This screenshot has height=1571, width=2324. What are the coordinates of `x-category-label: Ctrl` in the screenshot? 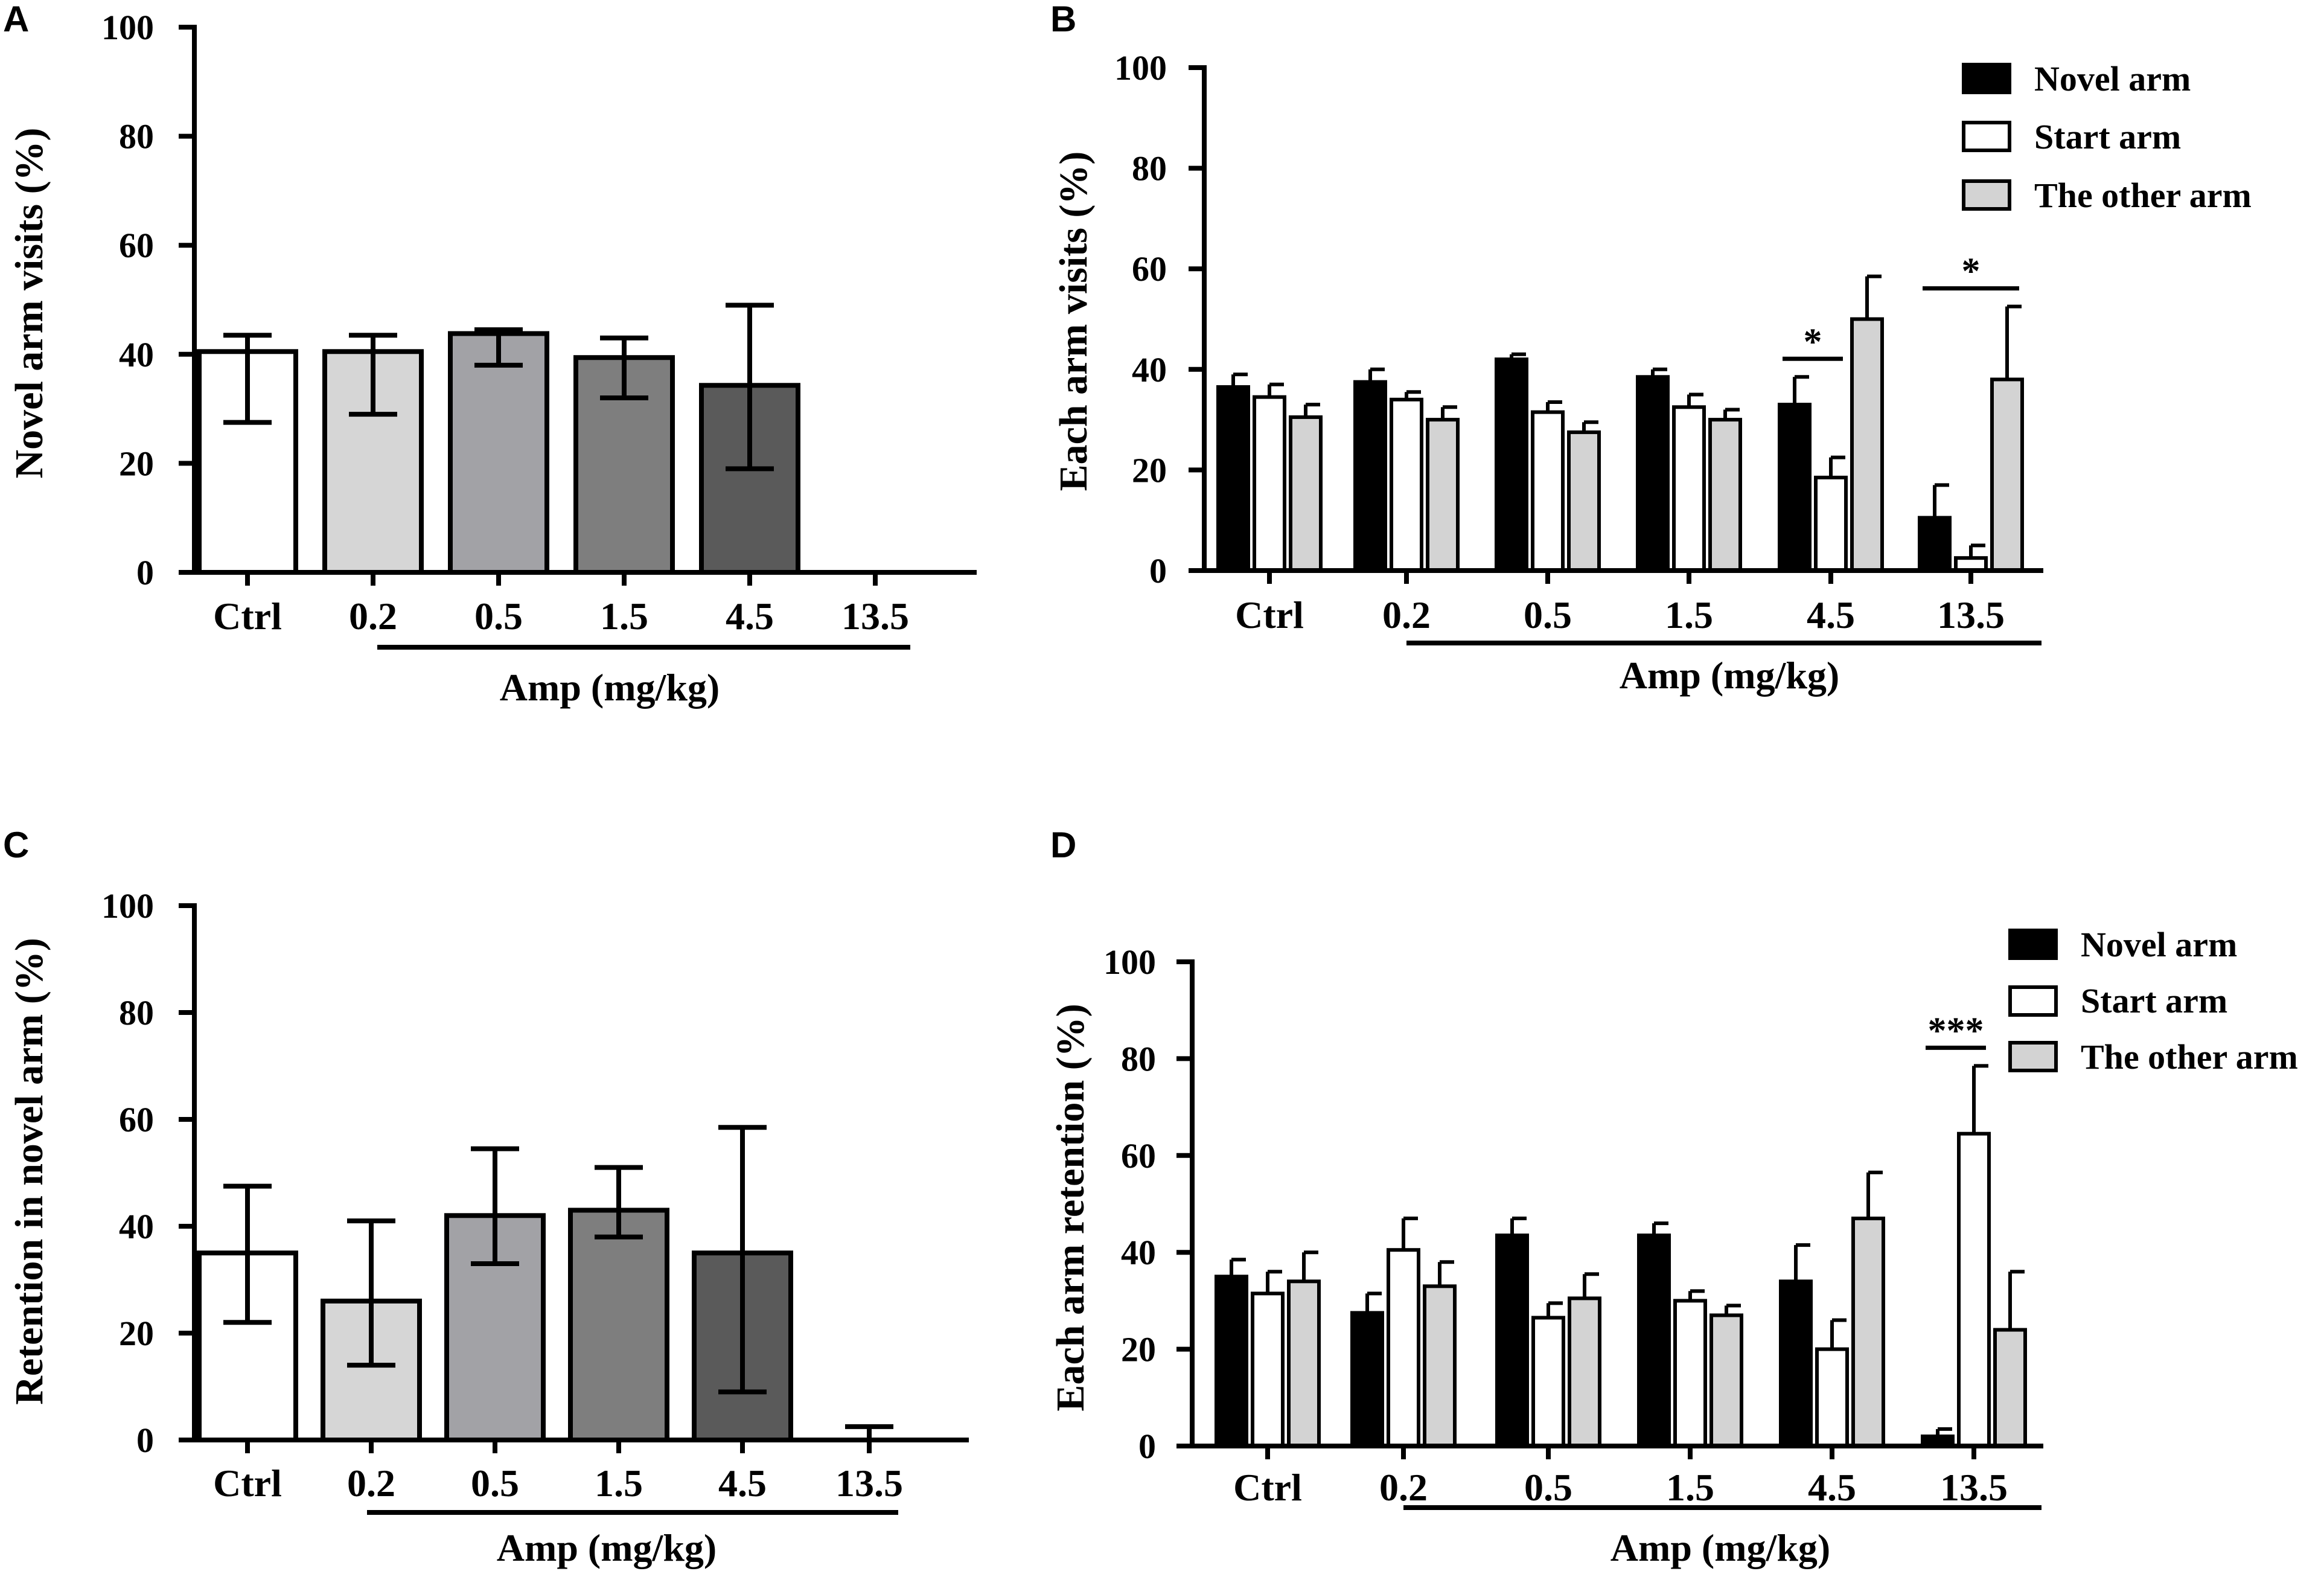 It's located at (247, 616).